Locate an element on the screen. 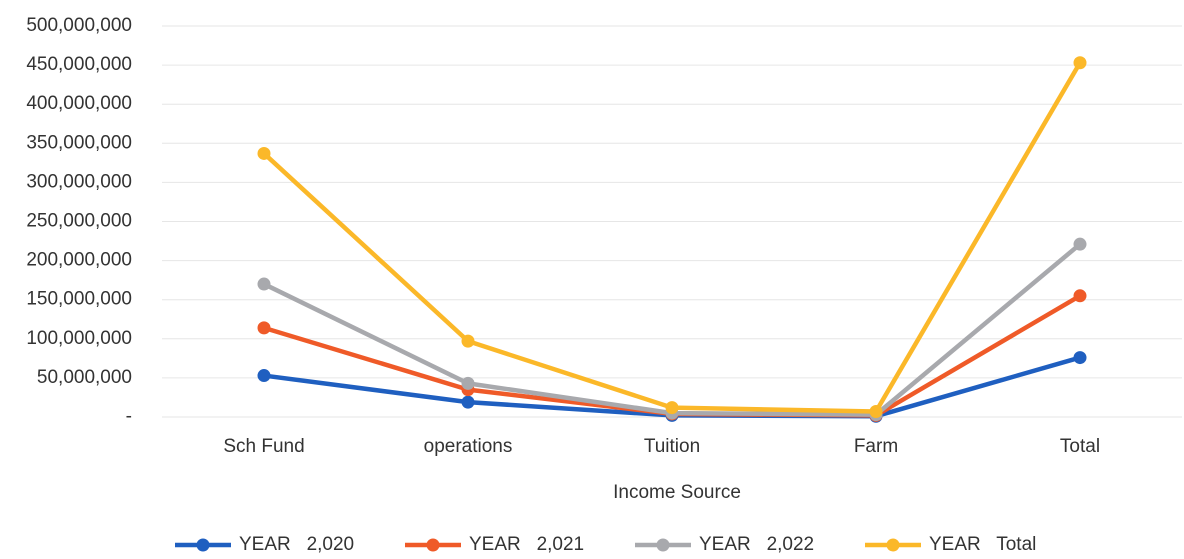  x-tick-label: Tuition is located at coordinates (672, 446).